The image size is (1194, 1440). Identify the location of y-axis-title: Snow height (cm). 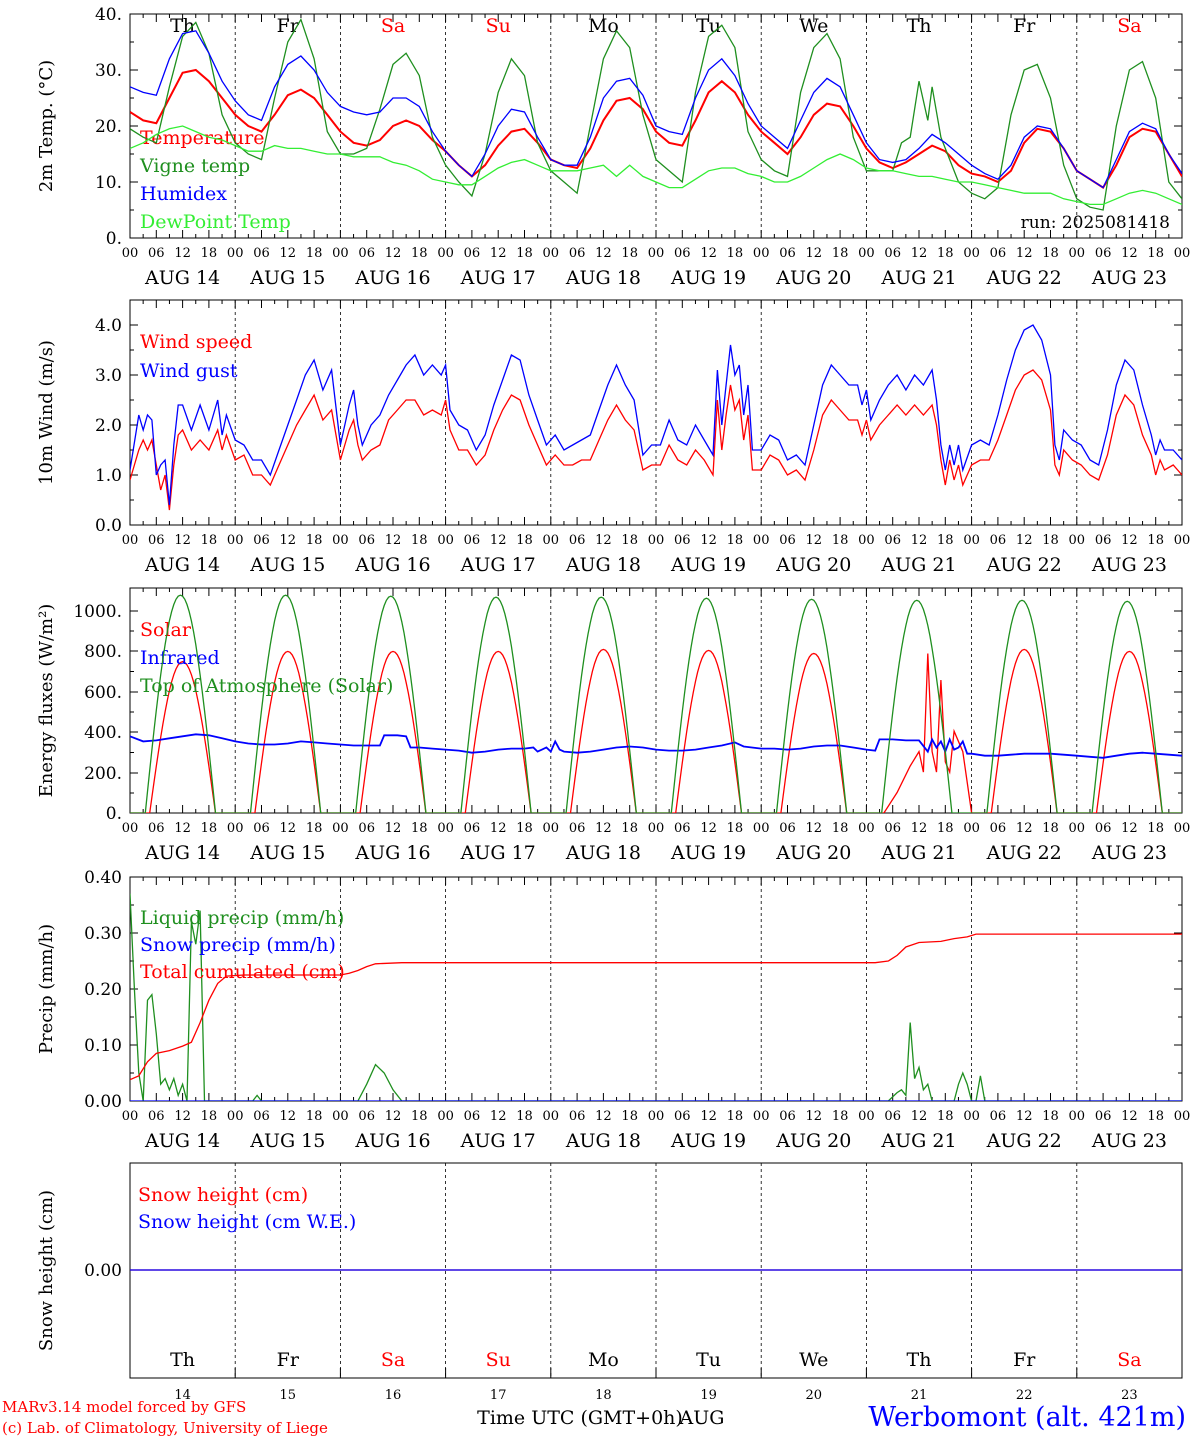
(46, 1270).